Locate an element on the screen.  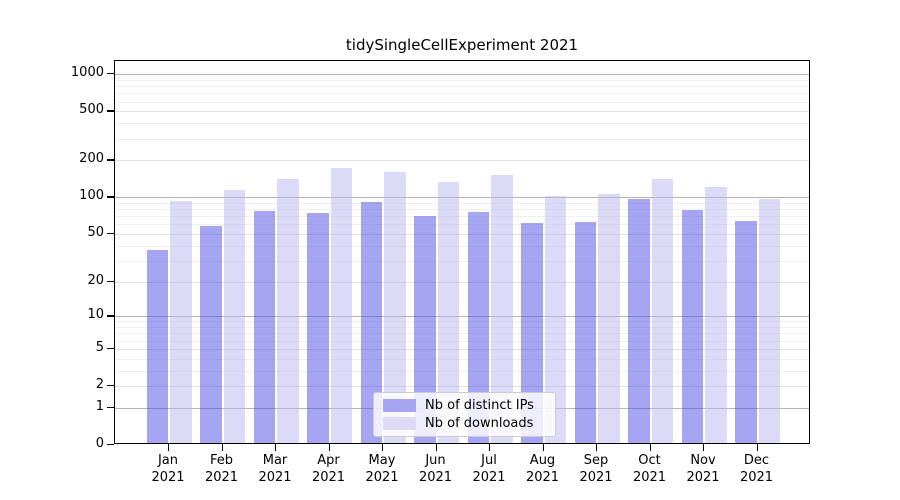
xtick-year-mar: 2021 is located at coordinates (275, 477).